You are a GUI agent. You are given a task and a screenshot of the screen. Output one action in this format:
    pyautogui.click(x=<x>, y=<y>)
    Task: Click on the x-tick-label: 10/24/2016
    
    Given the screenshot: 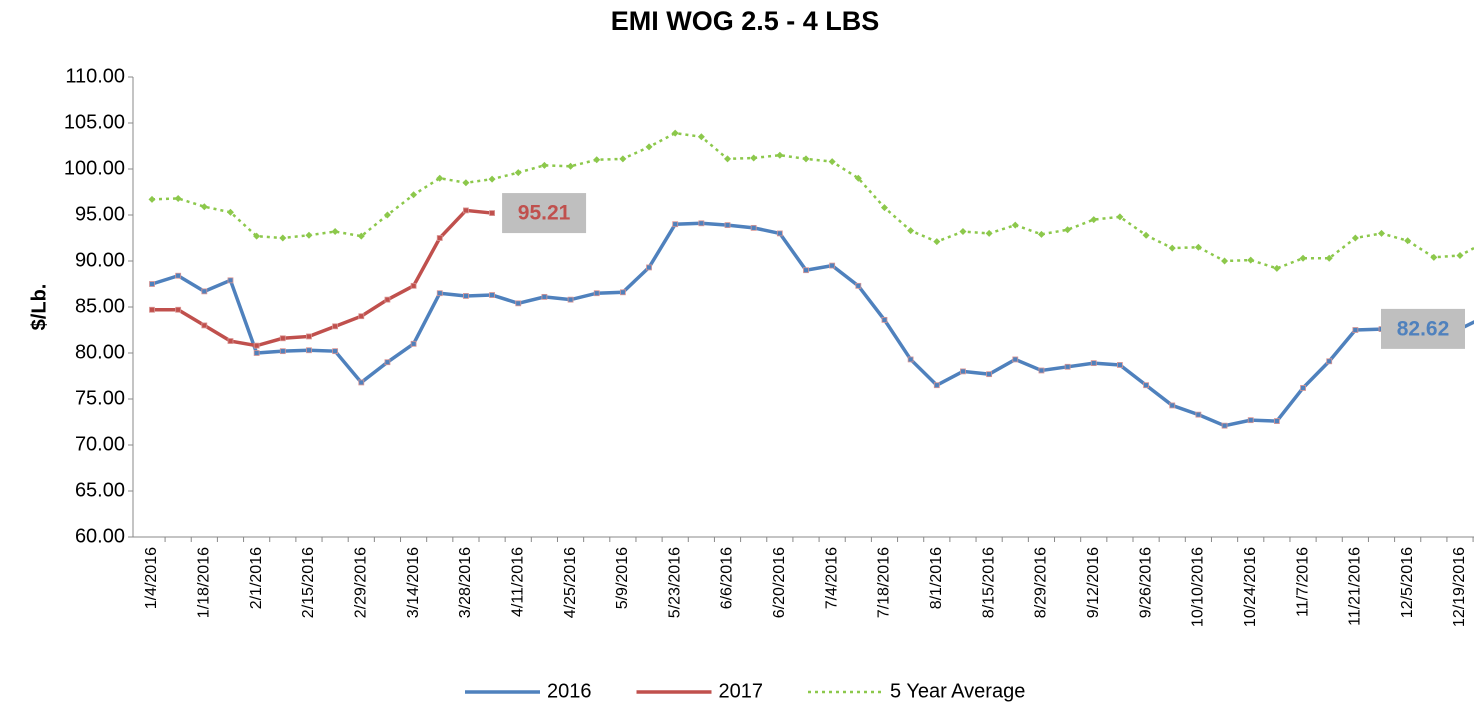 What is the action you would take?
    pyautogui.click(x=1250, y=587)
    